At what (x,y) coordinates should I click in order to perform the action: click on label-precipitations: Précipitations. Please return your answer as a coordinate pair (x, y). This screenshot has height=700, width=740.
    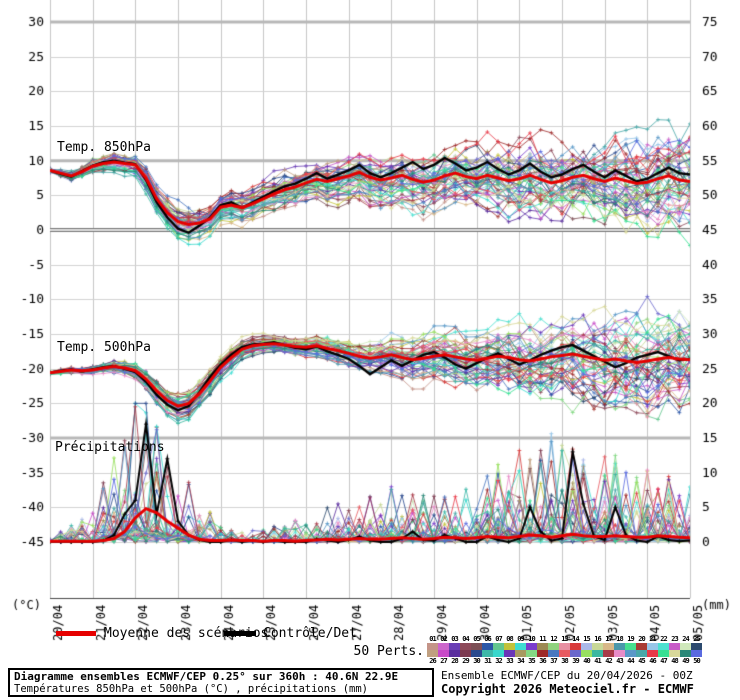
    Looking at the image, I should click on (110, 447).